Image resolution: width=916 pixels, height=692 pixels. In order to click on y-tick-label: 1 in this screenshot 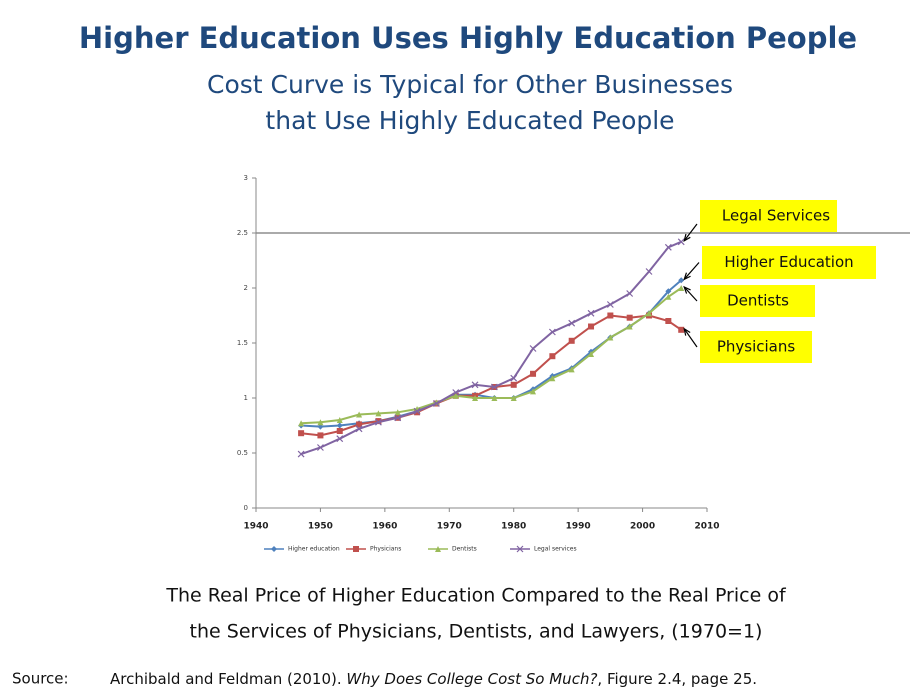, I will do `click(246, 398)`.